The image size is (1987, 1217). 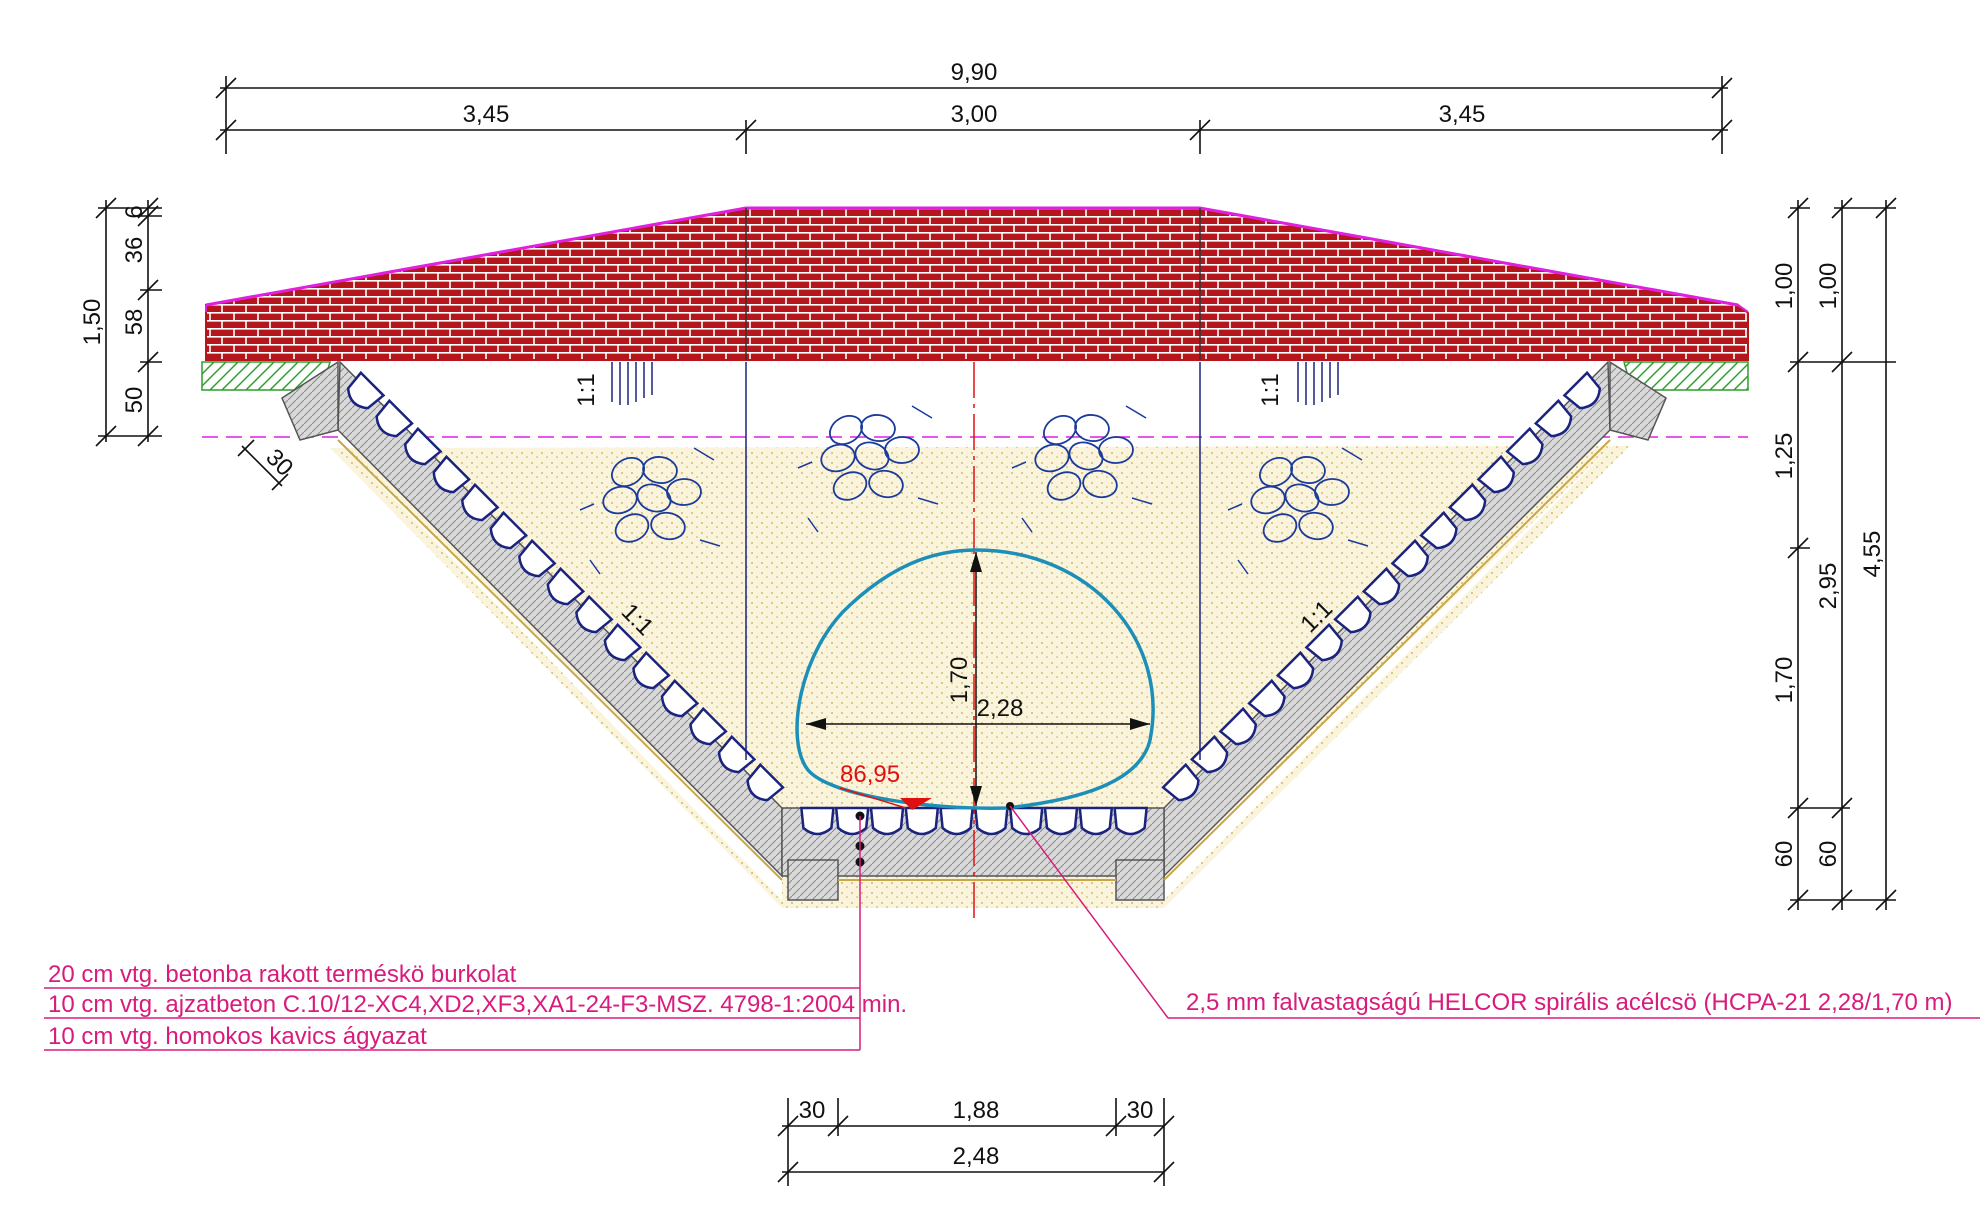 I want to click on dim-right-inner-c: 1,70, so click(x=1784, y=680).